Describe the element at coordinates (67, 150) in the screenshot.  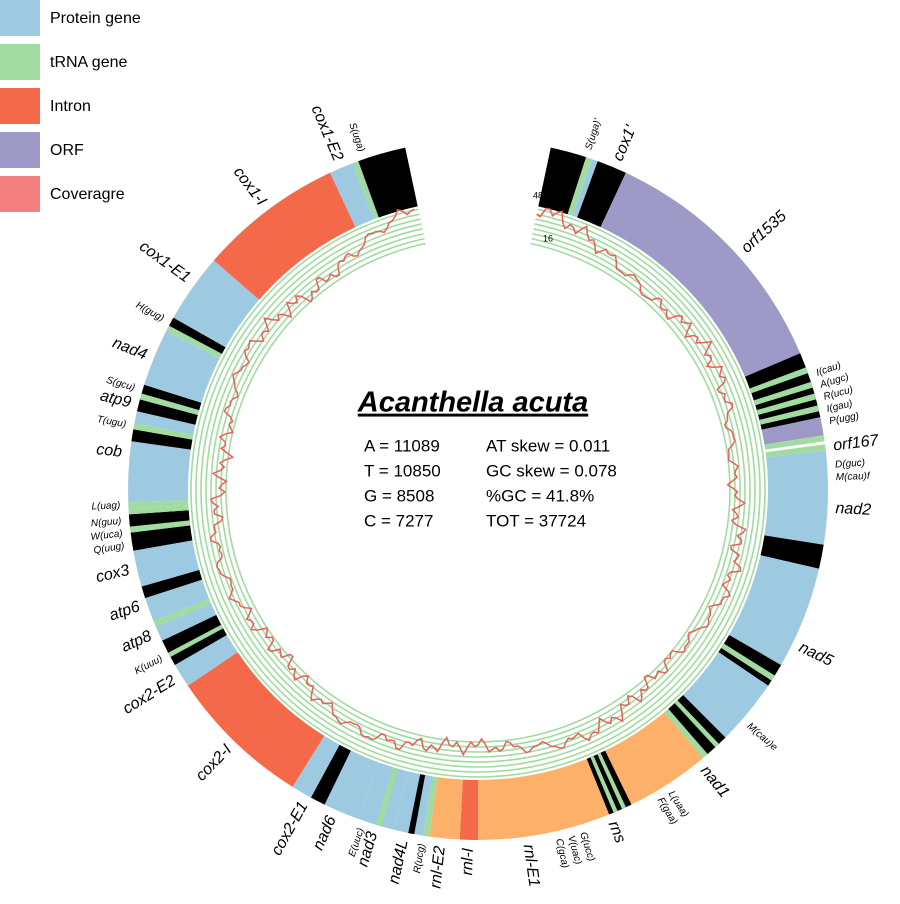
I see `legend-label: ORF` at that location.